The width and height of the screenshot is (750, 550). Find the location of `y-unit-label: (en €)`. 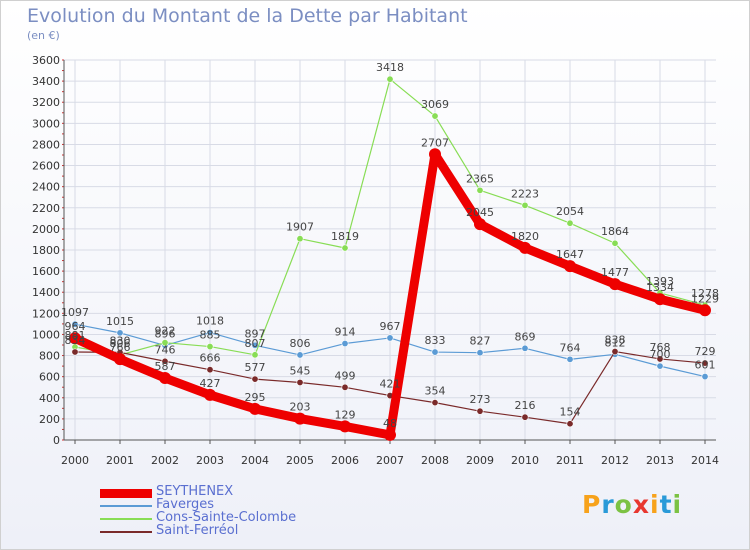

y-unit-label: (en €) is located at coordinates (43, 35).